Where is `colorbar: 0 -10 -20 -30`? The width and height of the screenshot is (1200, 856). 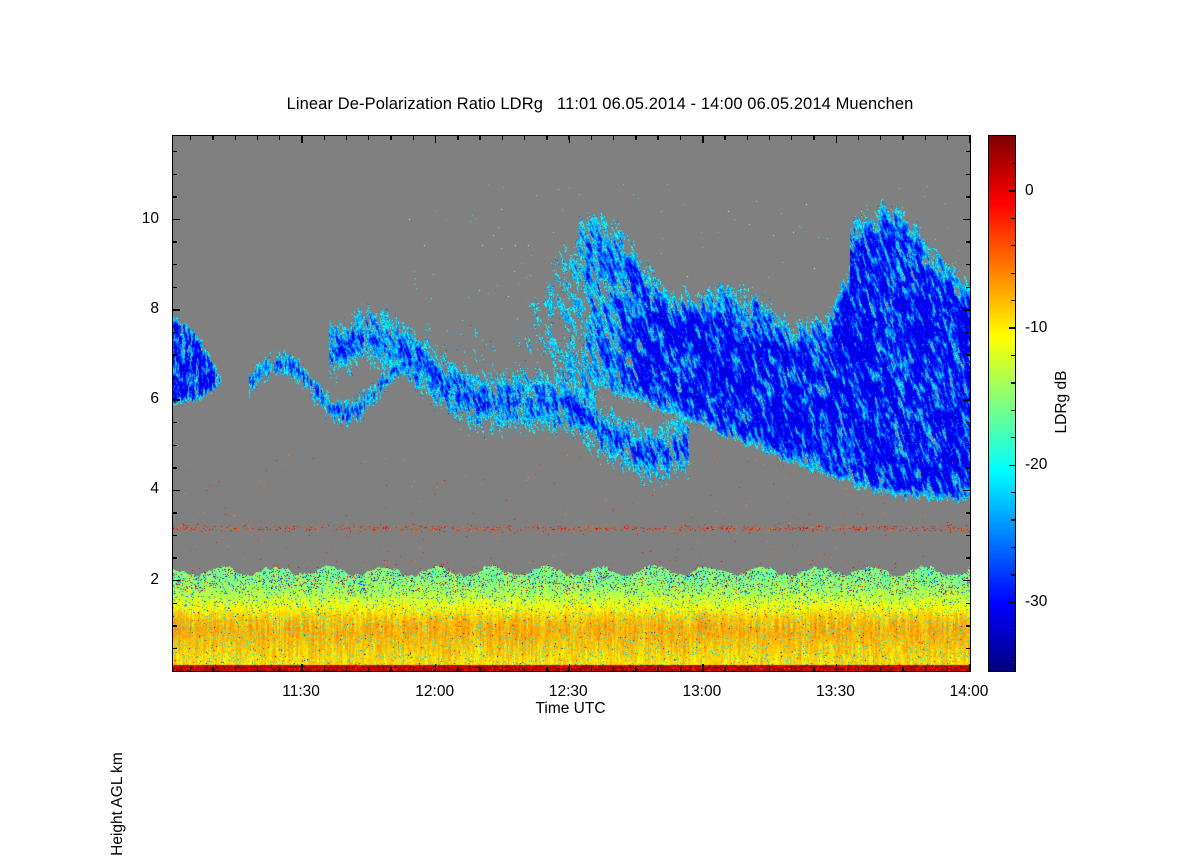
colorbar: 0 -10 -20 -30 is located at coordinates (1017, 403).